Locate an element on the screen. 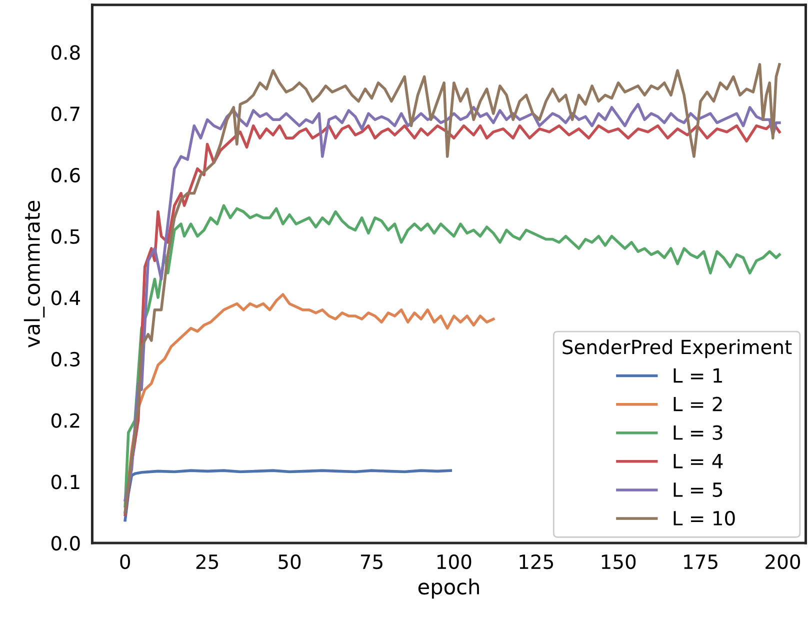 Image resolution: width=809 pixels, height=617 pixels. x-tick-label: 50 is located at coordinates (289, 562).